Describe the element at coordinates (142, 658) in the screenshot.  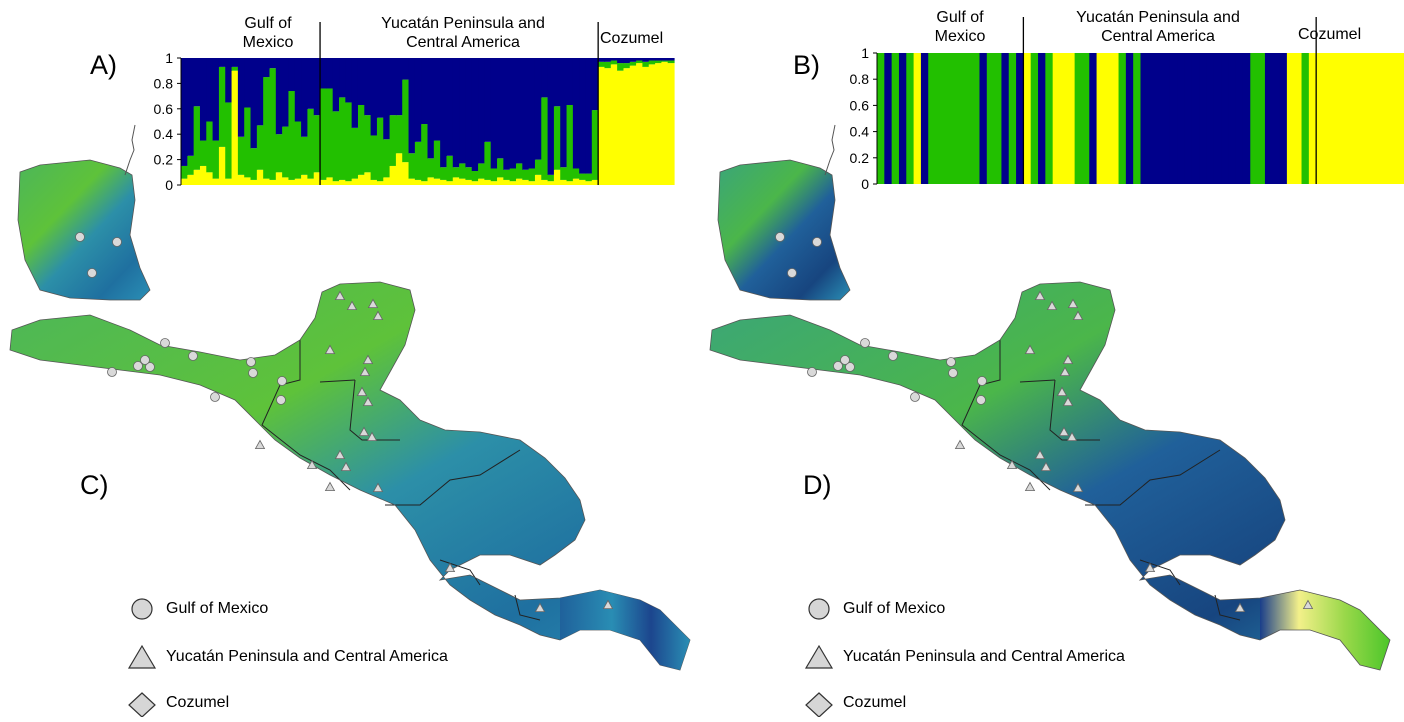
I see `legend-c` at that location.